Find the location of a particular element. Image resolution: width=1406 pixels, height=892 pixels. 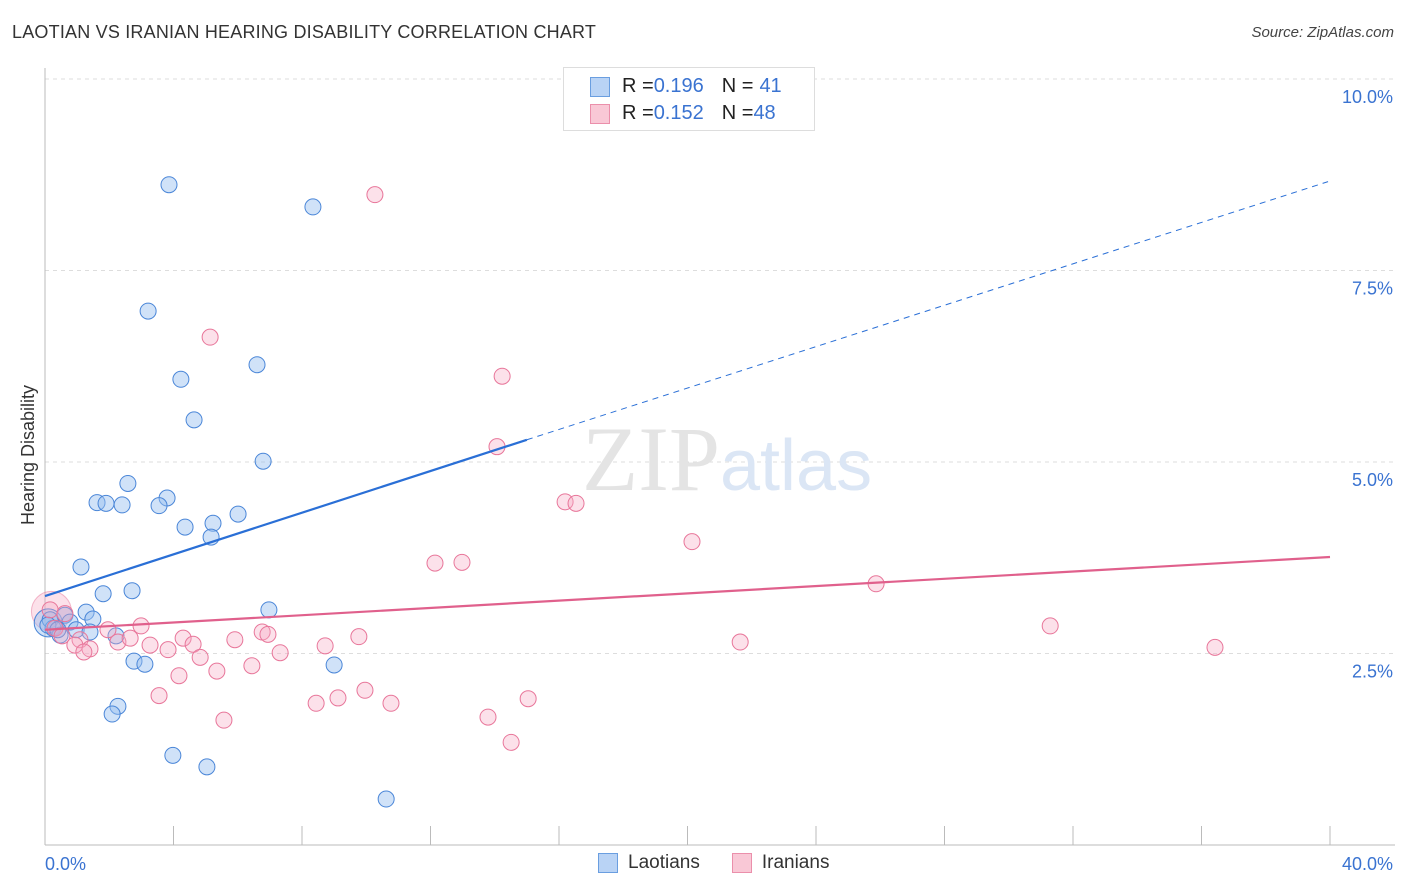

legend-laotians: Laotians is located at coordinates (664, 862).